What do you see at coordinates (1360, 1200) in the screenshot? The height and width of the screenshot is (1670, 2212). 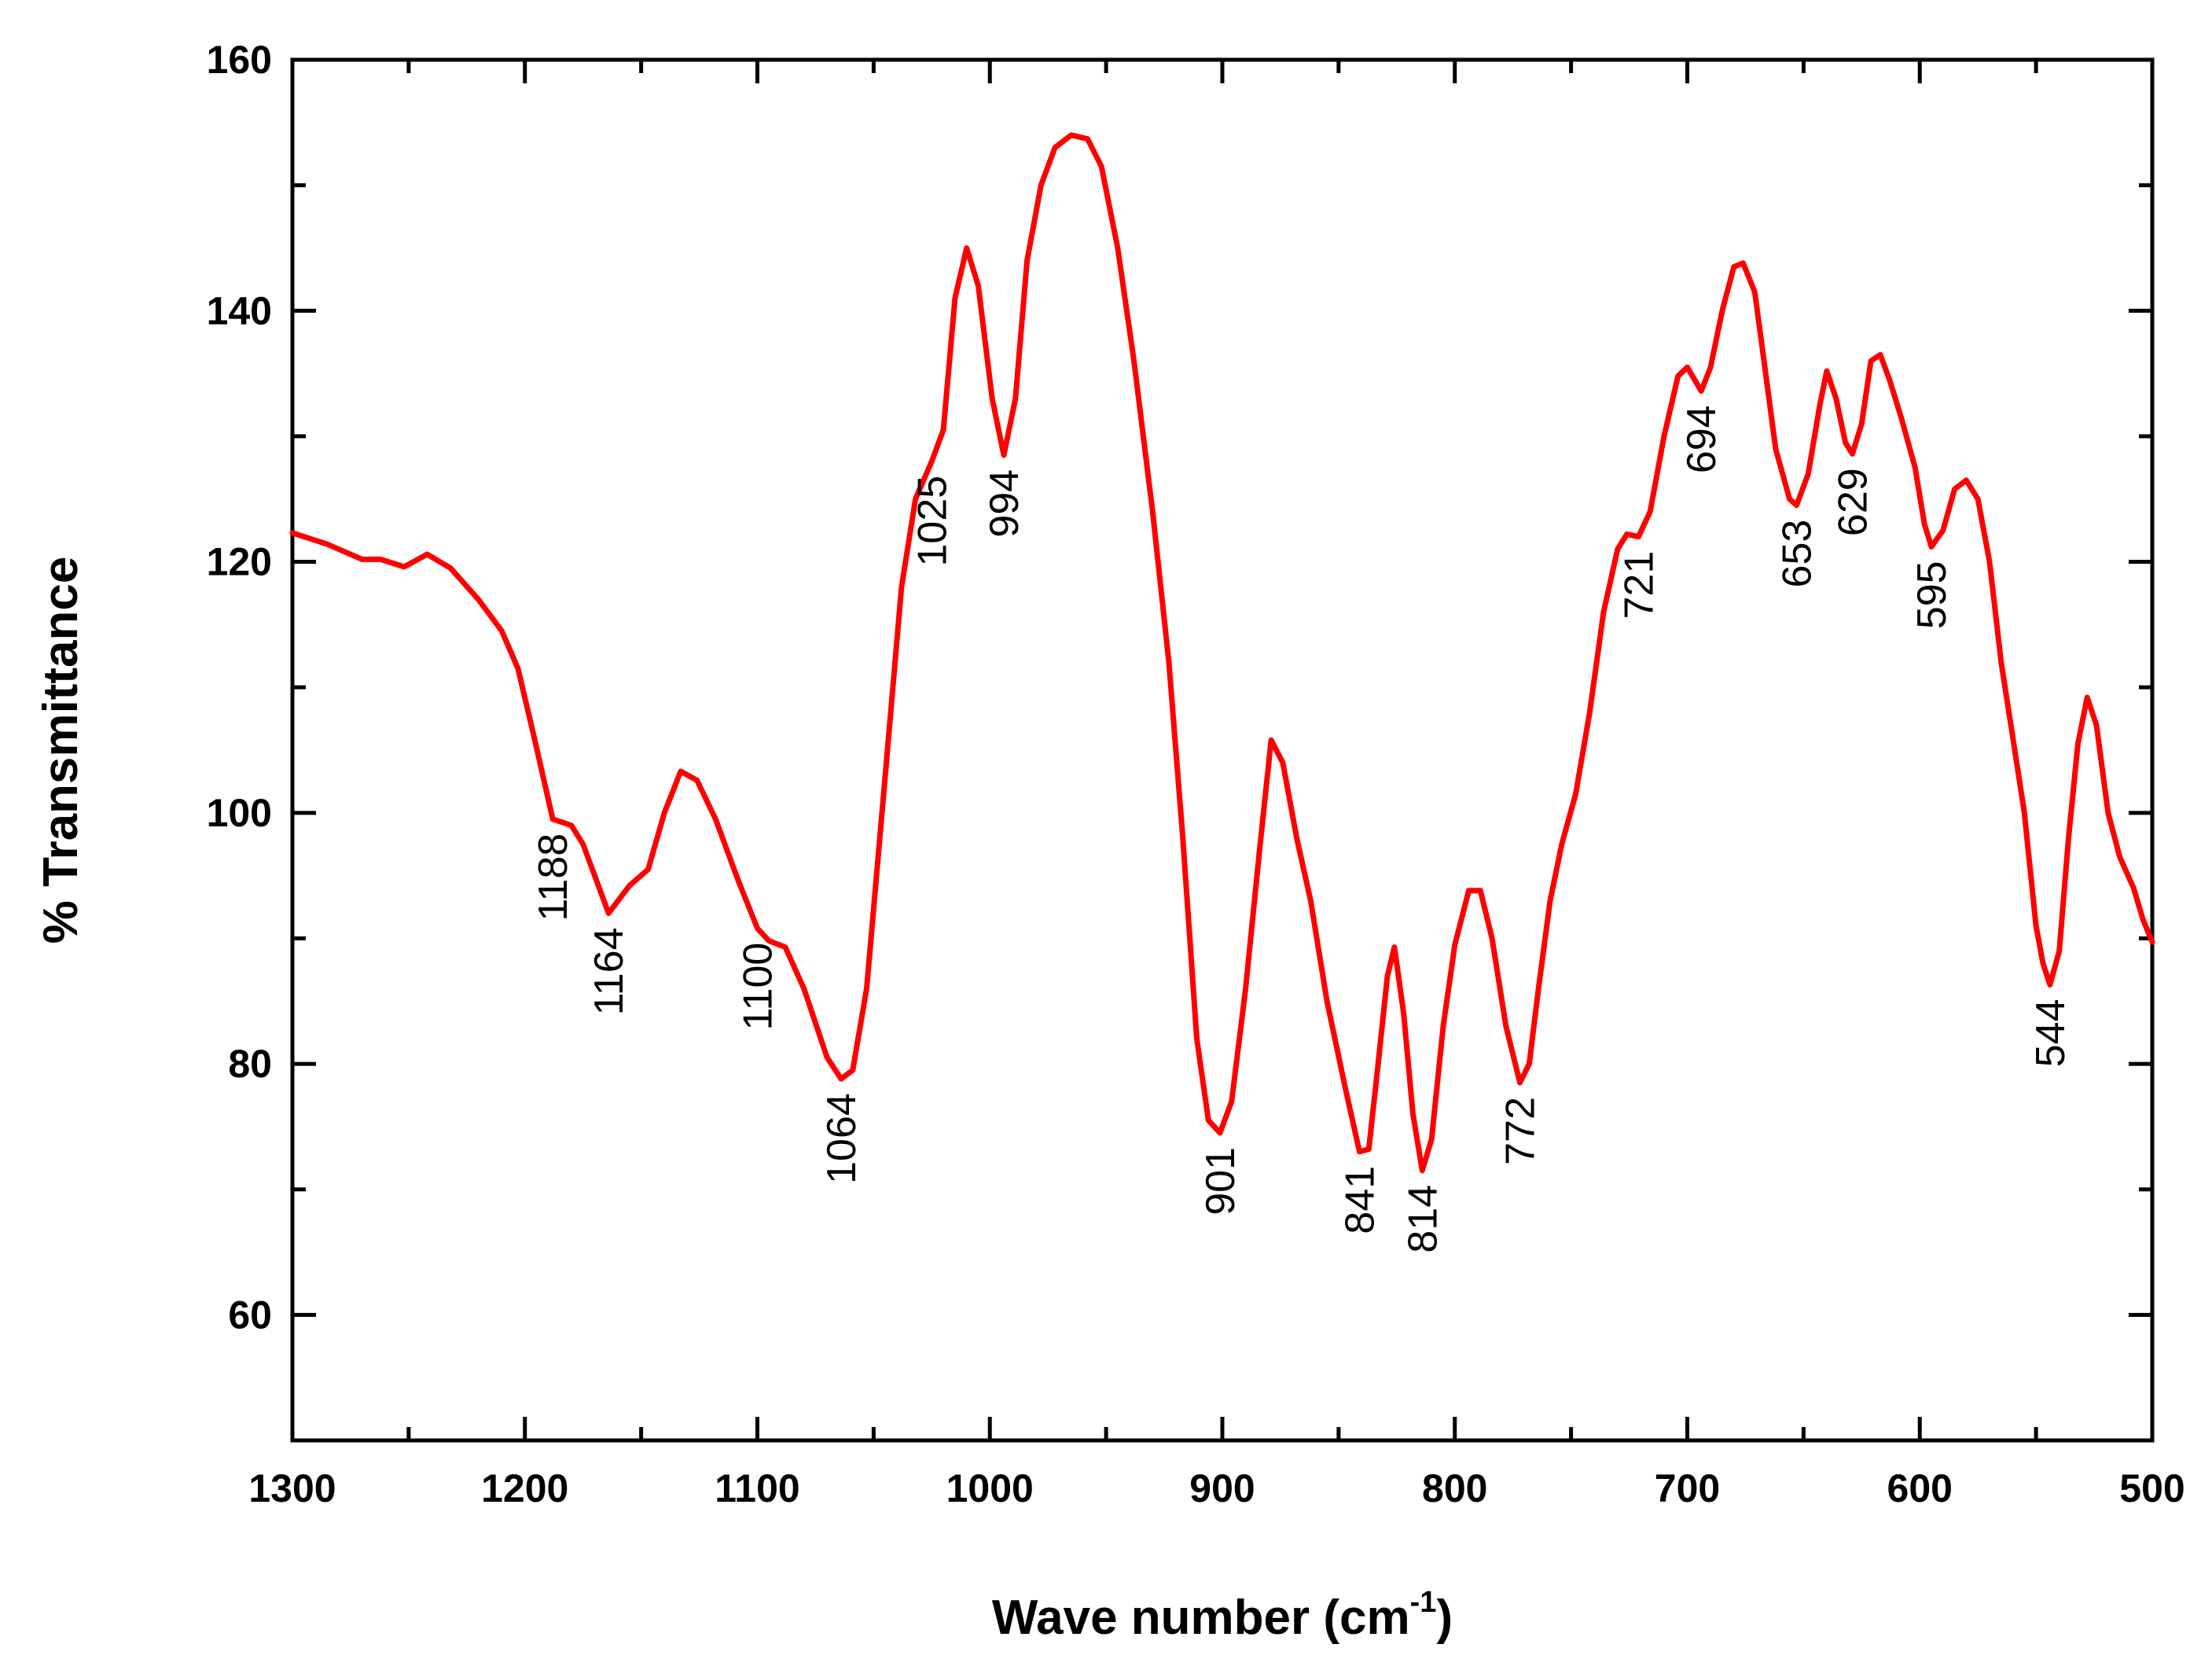 I see `peak-label: 841` at bounding box center [1360, 1200].